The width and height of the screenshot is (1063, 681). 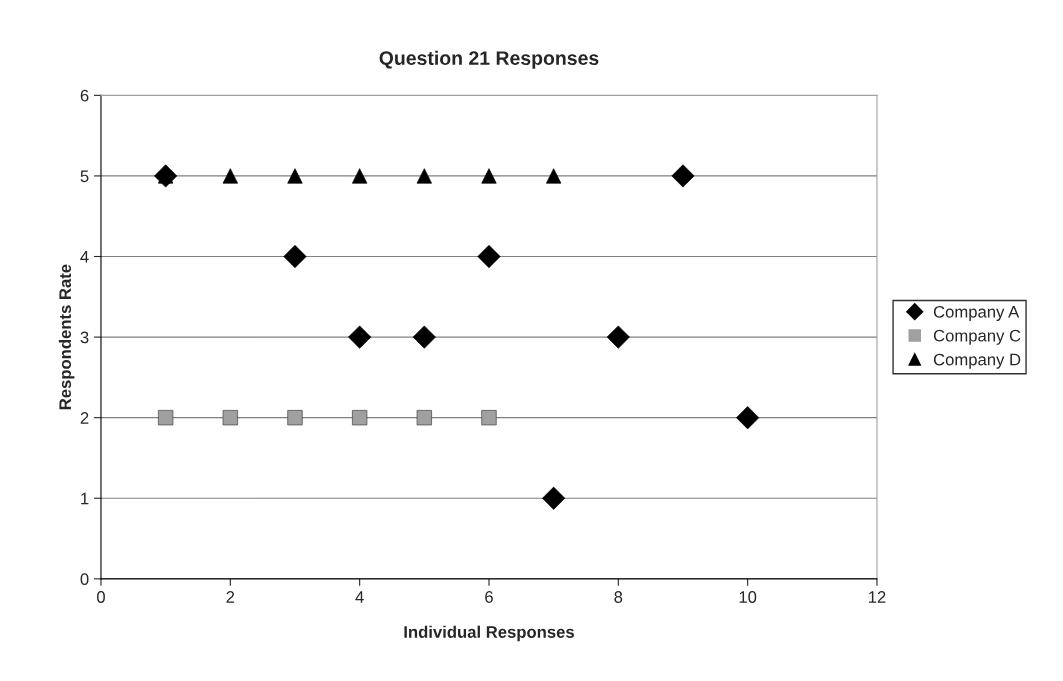 What do you see at coordinates (683, 176) in the screenshot?
I see `point` at bounding box center [683, 176].